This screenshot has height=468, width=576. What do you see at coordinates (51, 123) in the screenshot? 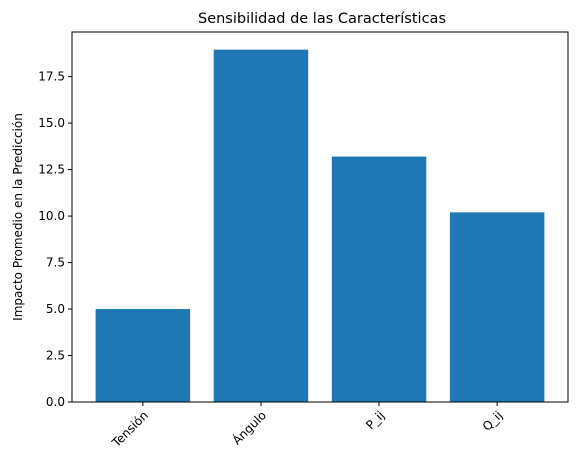
I see `y-tick-label: 15.0` at bounding box center [51, 123].